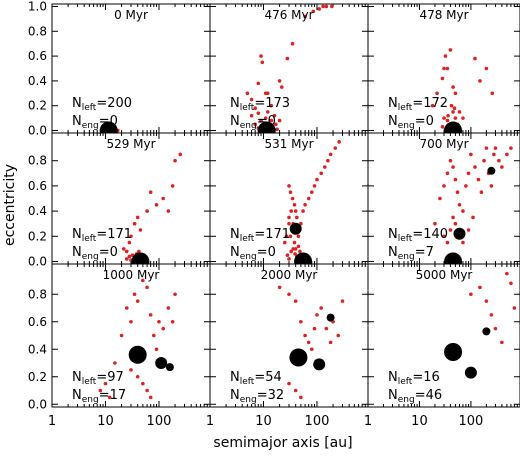 This screenshot has width=520, height=457. What do you see at coordinates (37, 186) in the screenshot?
I see `y-tick-label: 0.6` at bounding box center [37, 186].